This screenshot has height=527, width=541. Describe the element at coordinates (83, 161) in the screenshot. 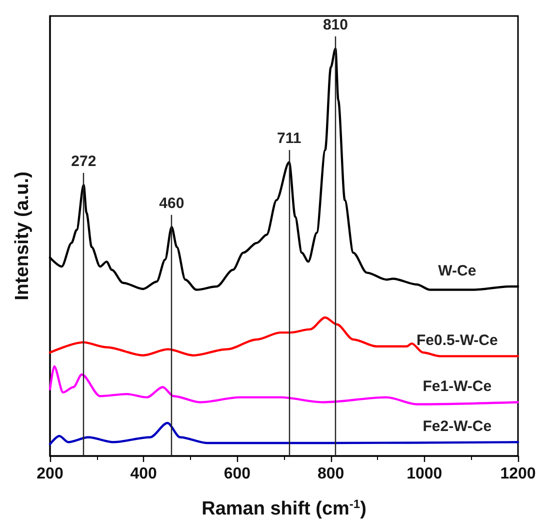

I see `ref-line-label: 272` at that location.